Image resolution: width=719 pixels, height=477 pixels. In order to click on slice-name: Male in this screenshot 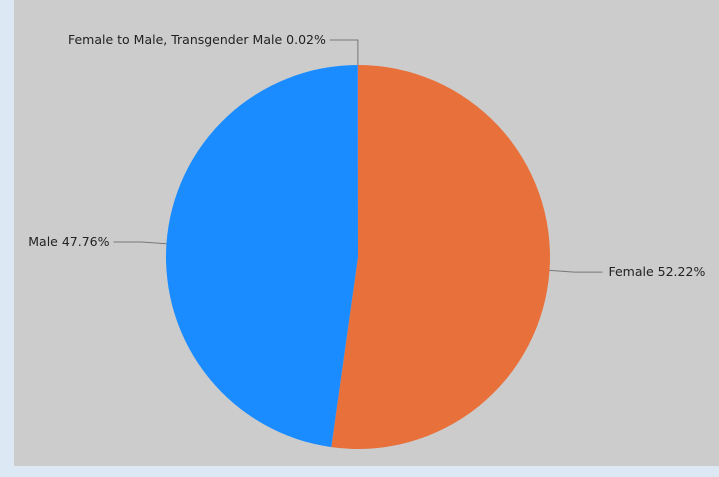, I will do `click(43, 241)`.